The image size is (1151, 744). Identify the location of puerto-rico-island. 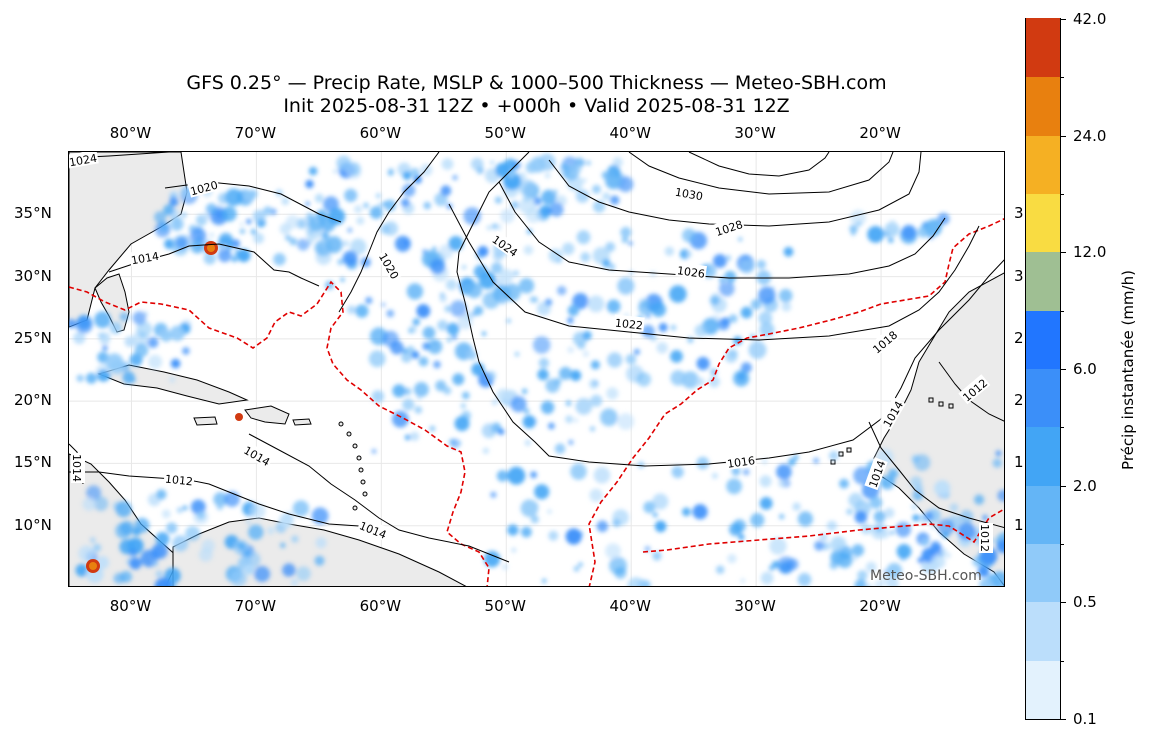
(302, 422).